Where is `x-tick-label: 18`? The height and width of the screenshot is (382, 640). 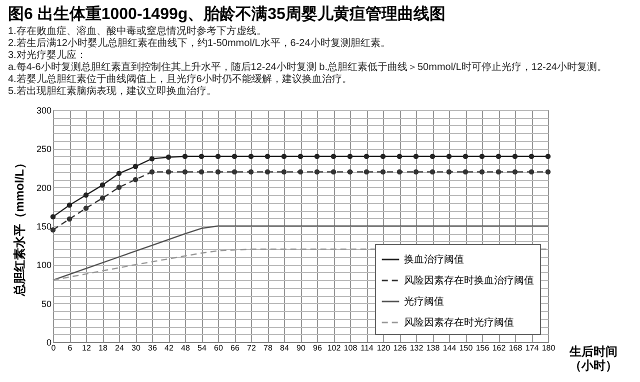
x-tick-label: 18 is located at coordinates (103, 348).